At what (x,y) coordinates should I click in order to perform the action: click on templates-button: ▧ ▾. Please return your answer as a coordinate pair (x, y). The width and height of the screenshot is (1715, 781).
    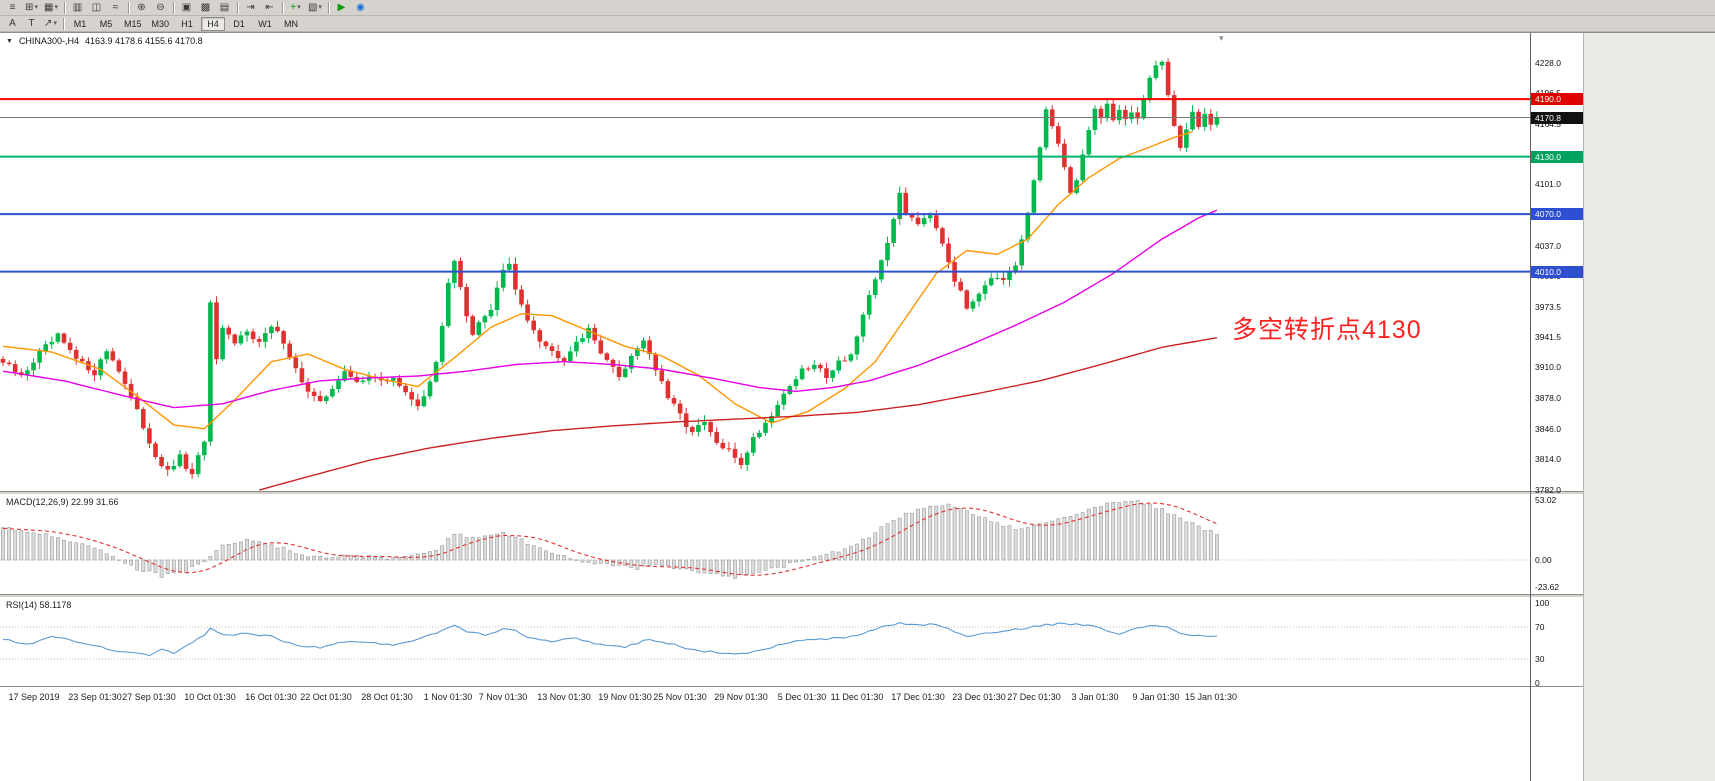
    Looking at the image, I should click on (315, 8).